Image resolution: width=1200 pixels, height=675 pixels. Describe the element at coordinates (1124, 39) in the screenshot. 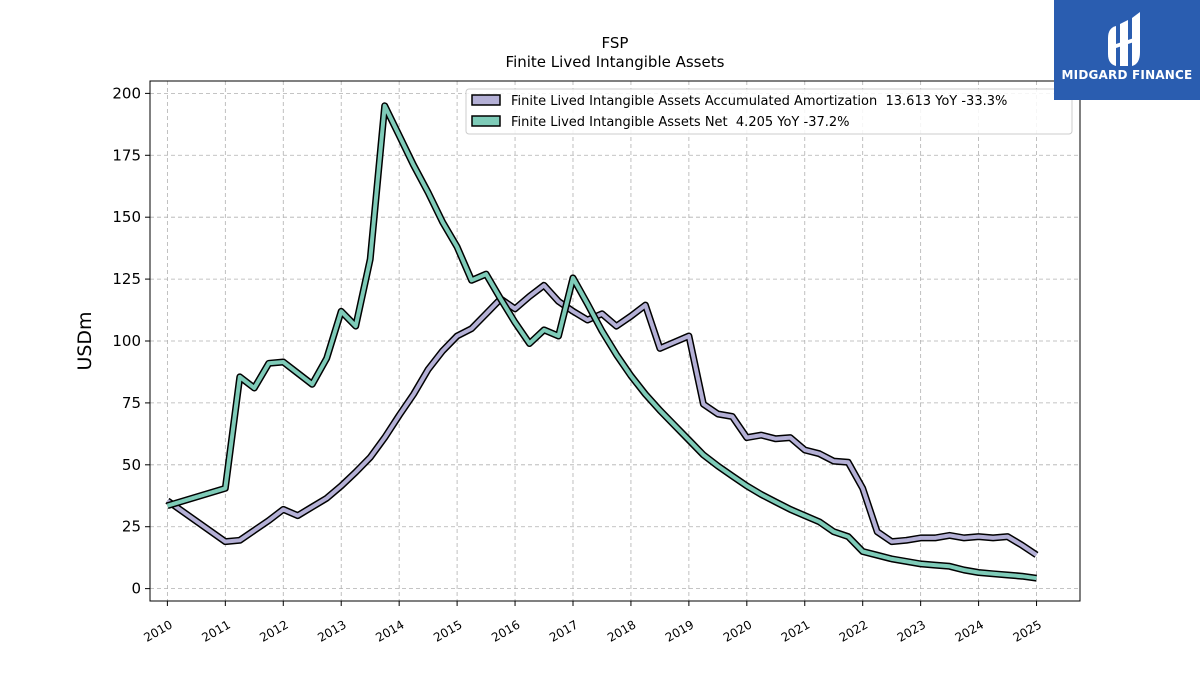

I see `midgard-logo-icon` at that location.